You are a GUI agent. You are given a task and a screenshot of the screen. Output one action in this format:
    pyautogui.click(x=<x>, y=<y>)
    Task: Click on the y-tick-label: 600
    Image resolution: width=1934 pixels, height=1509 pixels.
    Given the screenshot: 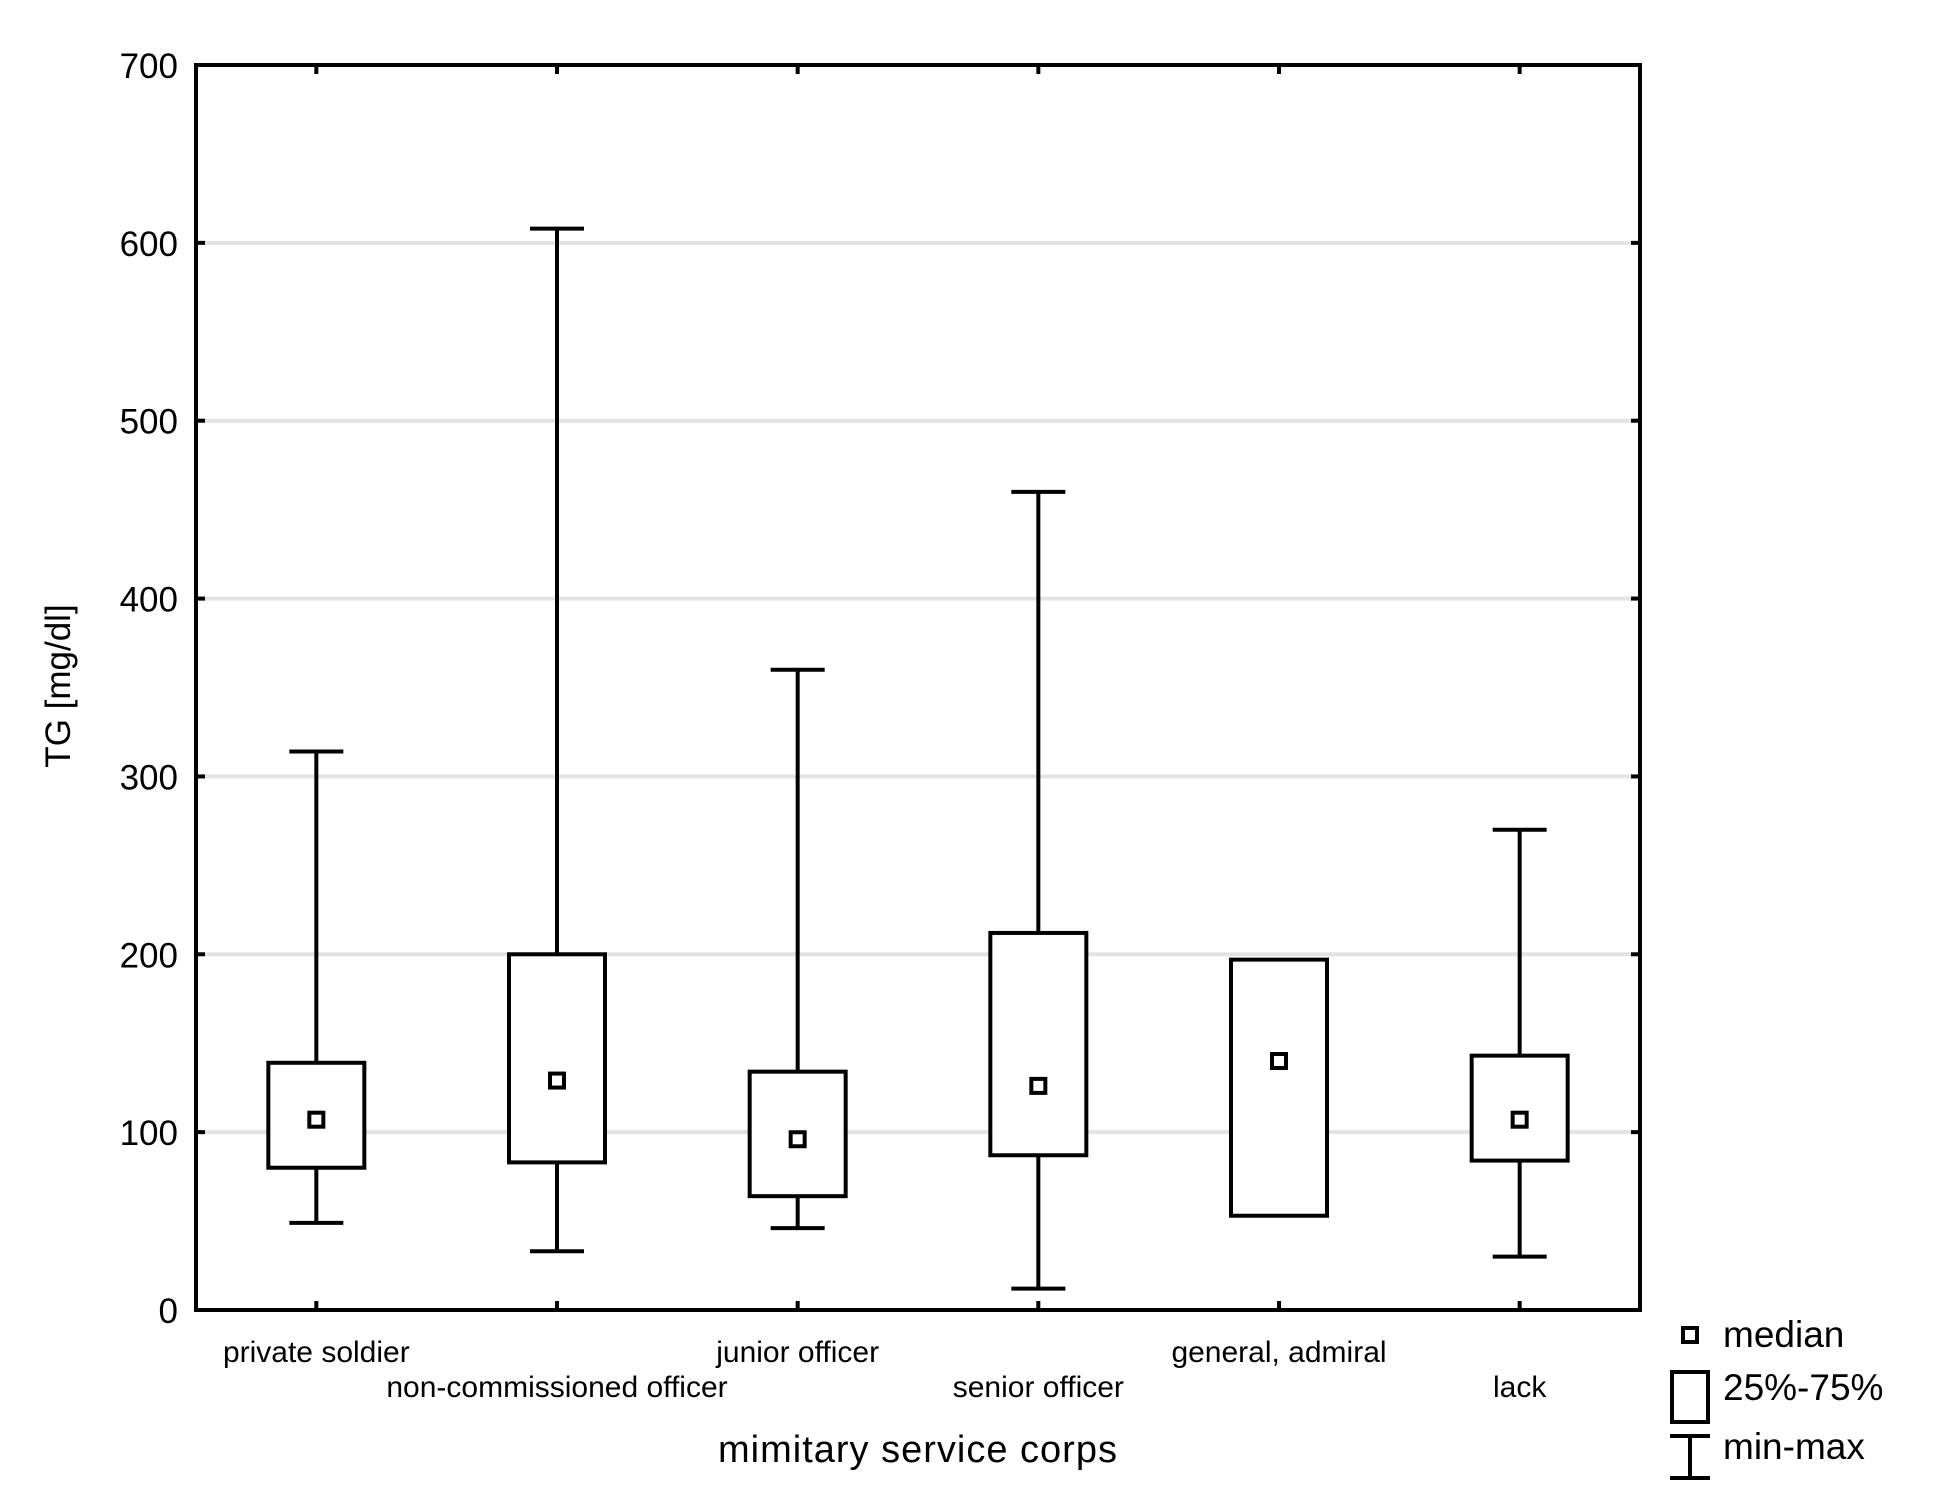 What is the action you would take?
    pyautogui.click(x=149, y=244)
    